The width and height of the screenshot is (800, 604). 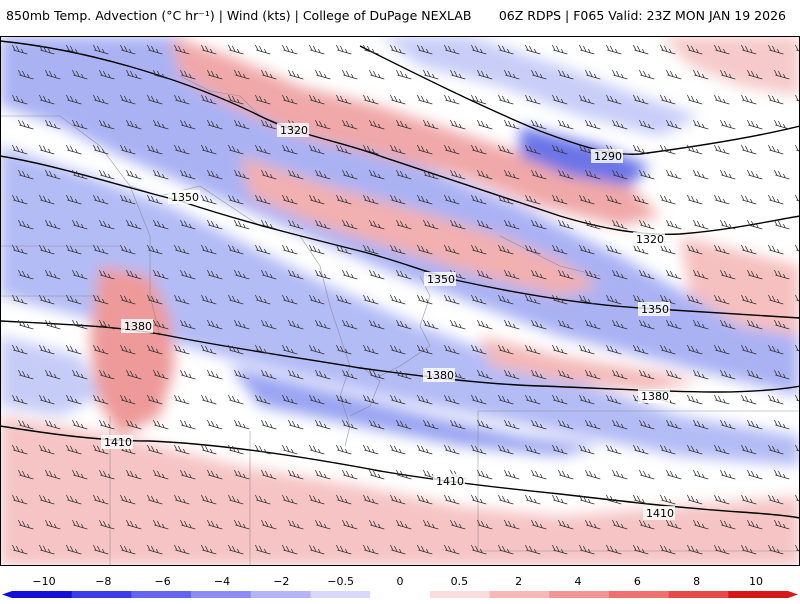 I want to click on contour-label-1380-east: 1380, so click(x=655, y=396).